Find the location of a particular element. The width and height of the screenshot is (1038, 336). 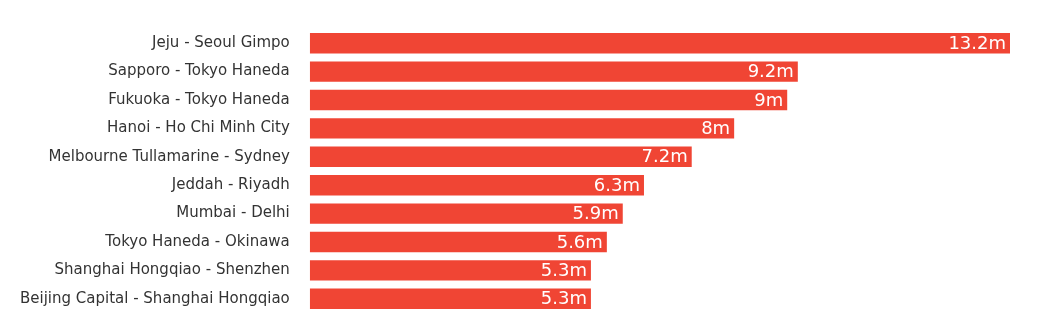

data-label: 9.2m is located at coordinates (770, 71).